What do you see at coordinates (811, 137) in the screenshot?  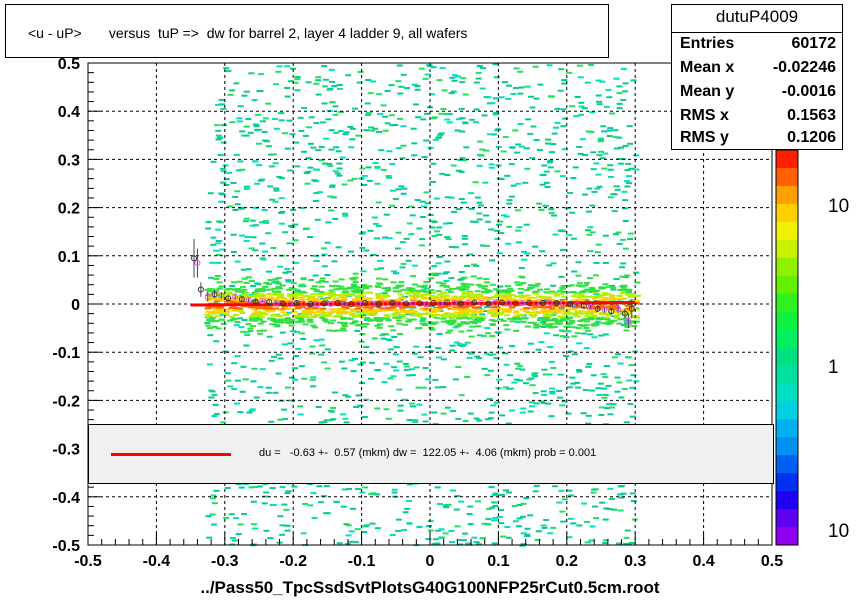 I see `stats-value: 0.1206` at bounding box center [811, 137].